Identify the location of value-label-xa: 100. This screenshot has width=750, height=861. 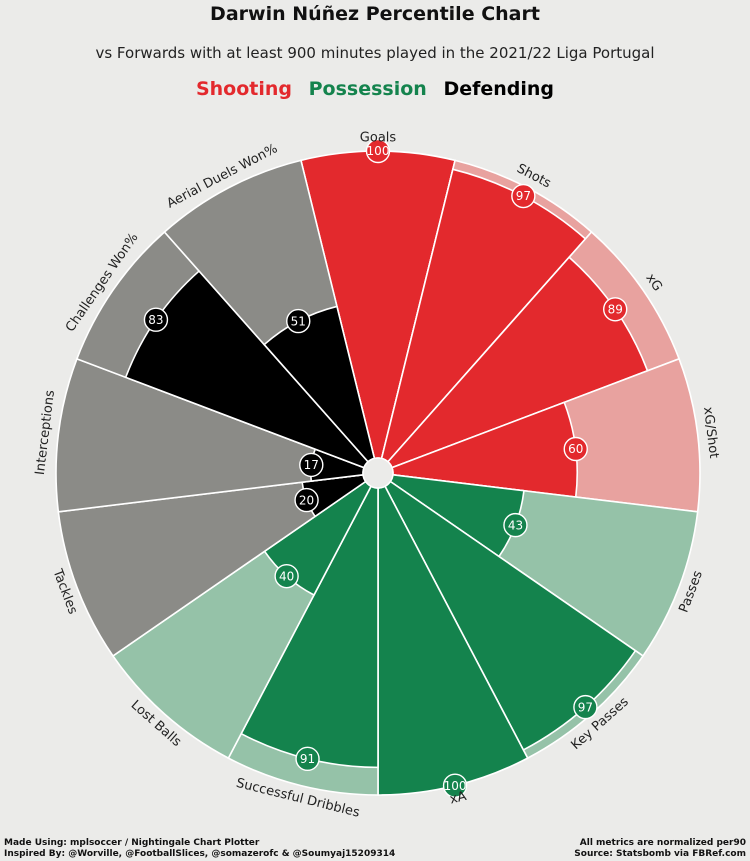
(455, 786).